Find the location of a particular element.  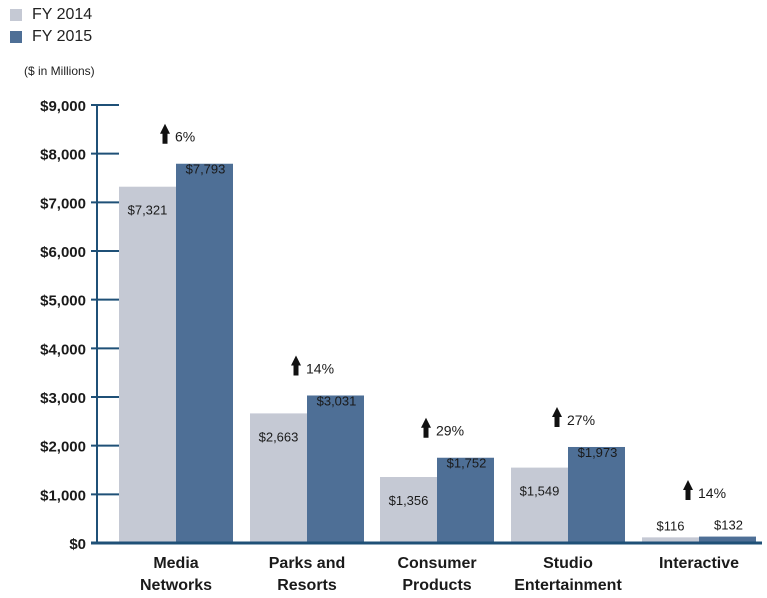

value-label-fy2014-2: $1,356 is located at coordinates (409, 500).